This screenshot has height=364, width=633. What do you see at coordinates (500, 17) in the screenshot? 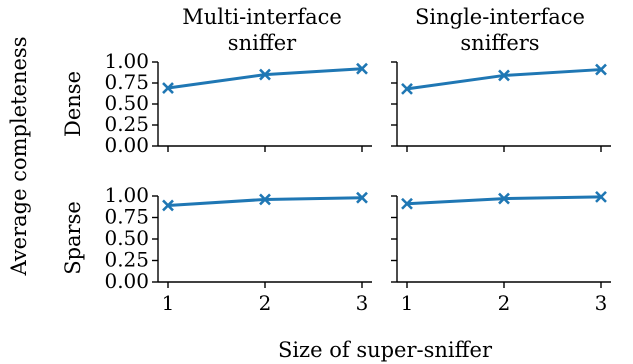
I see `column-title-single-line1: Single-interface` at bounding box center [500, 17].